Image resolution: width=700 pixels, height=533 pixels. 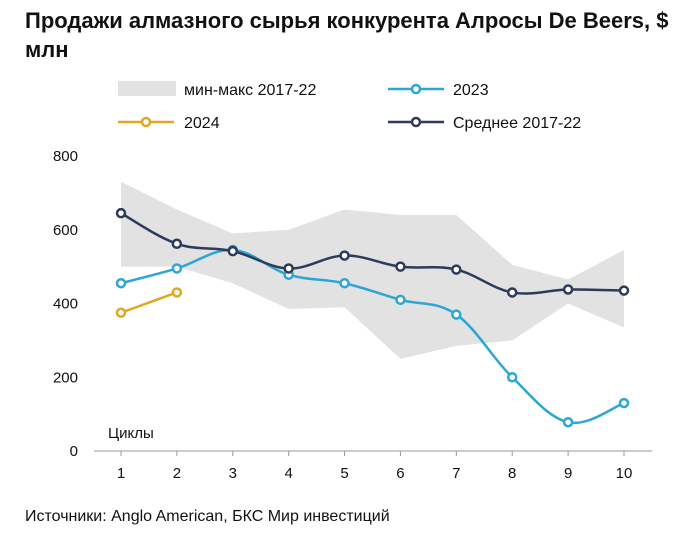 What do you see at coordinates (344, 473) in the screenshot?
I see `x-tick-label-5: 5` at bounding box center [344, 473].